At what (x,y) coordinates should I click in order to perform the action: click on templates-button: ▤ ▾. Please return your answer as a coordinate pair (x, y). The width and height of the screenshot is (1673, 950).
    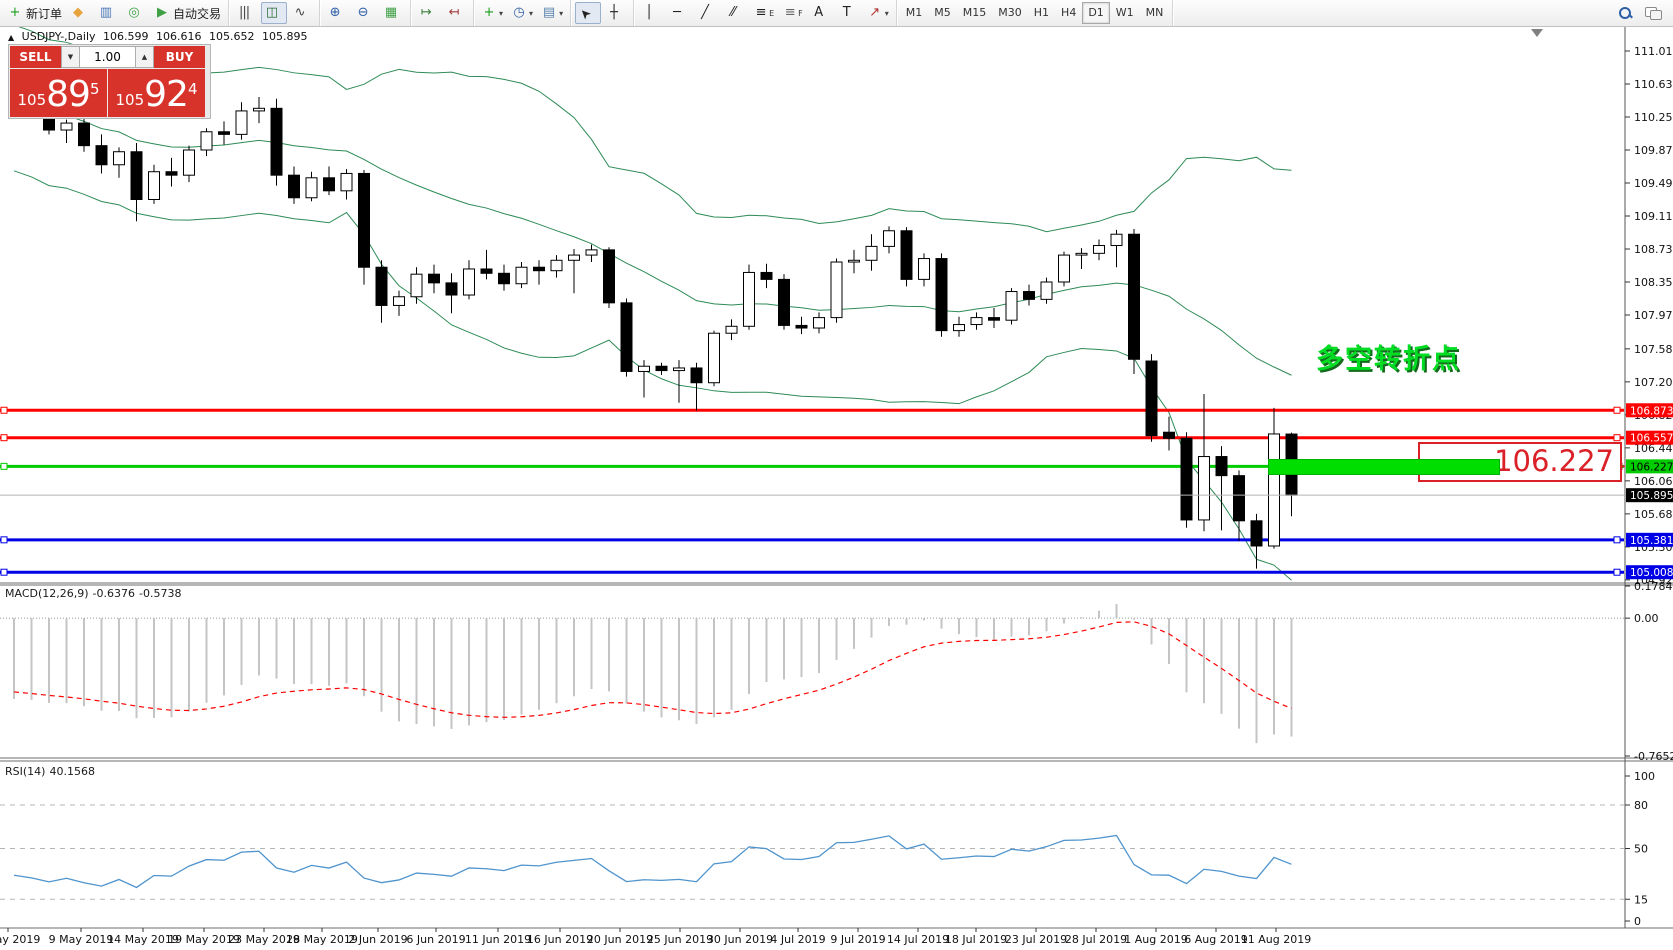
    Looking at the image, I should click on (552, 13).